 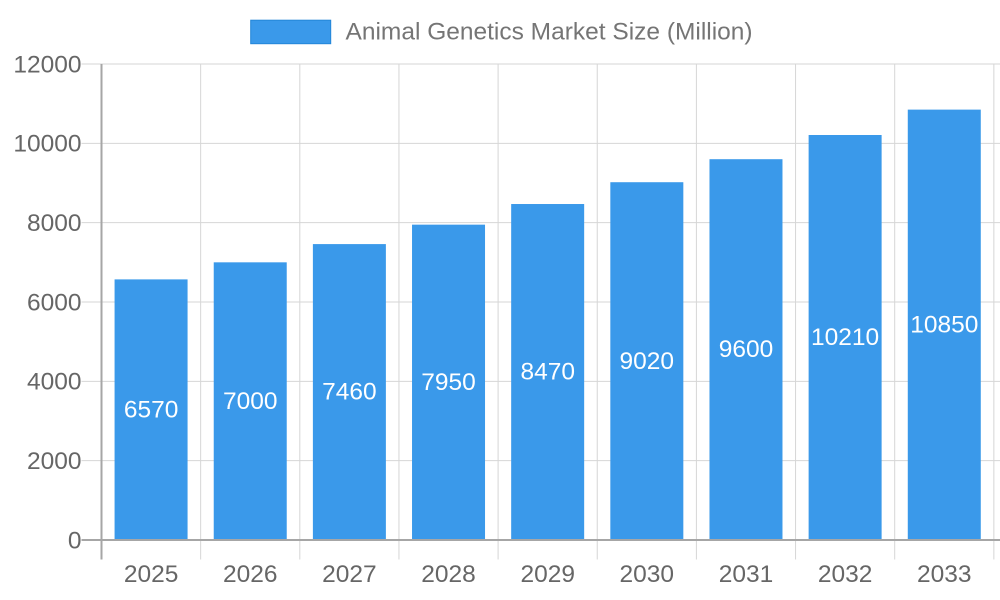 I want to click on svg-text: 12000, so click(x=47, y=64).